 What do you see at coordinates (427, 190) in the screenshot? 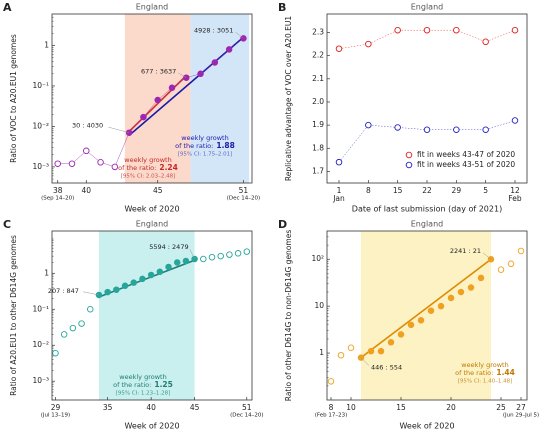
I see `x-tick-label: 22` at bounding box center [427, 190].